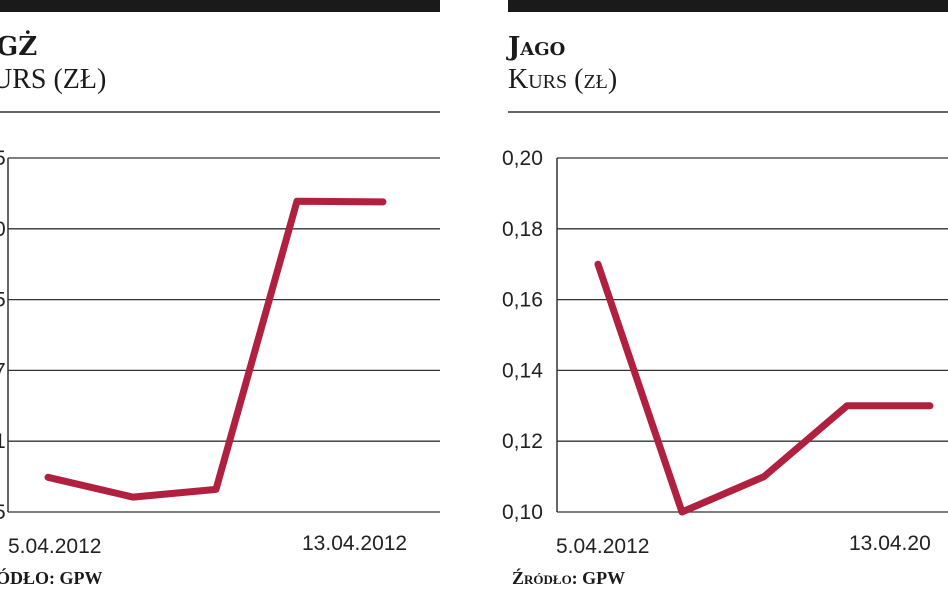 The width and height of the screenshot is (948, 593). I want to click on chart-subtitle: URS (ZŁ), so click(53, 79).